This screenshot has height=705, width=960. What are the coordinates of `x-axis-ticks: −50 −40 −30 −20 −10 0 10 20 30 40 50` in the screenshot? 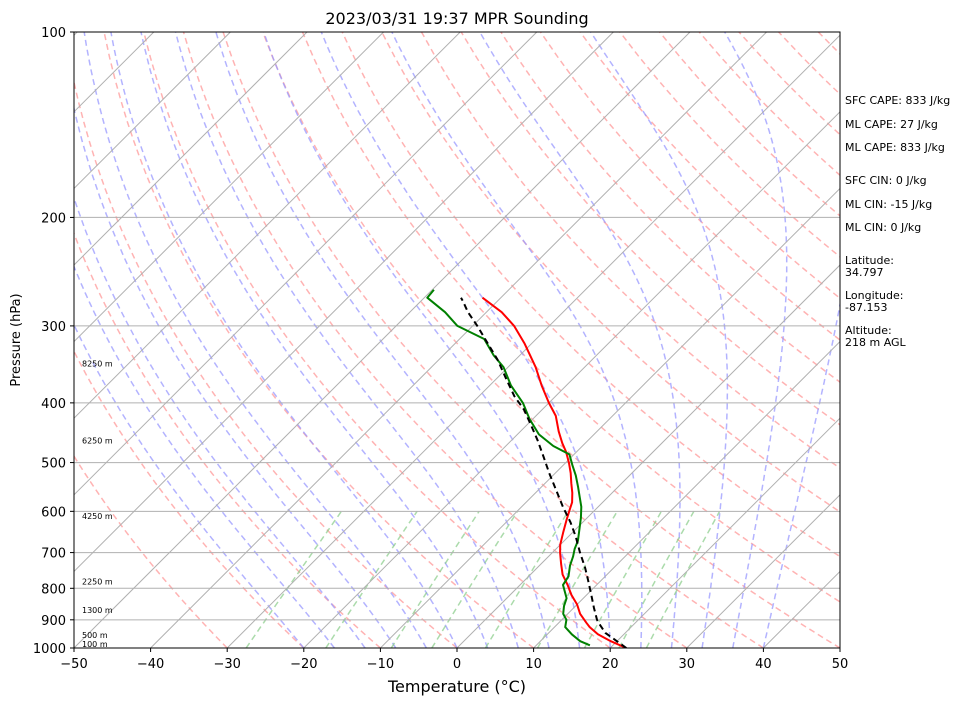 It's located at (454, 660).